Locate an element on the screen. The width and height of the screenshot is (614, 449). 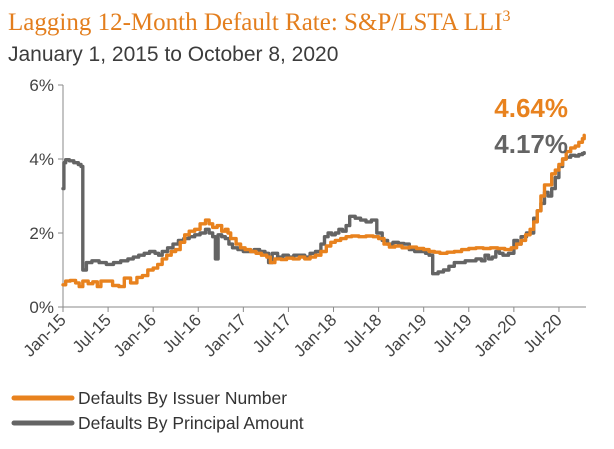
y-axis: 0% 2% 4% 6% is located at coordinates (46, 196).